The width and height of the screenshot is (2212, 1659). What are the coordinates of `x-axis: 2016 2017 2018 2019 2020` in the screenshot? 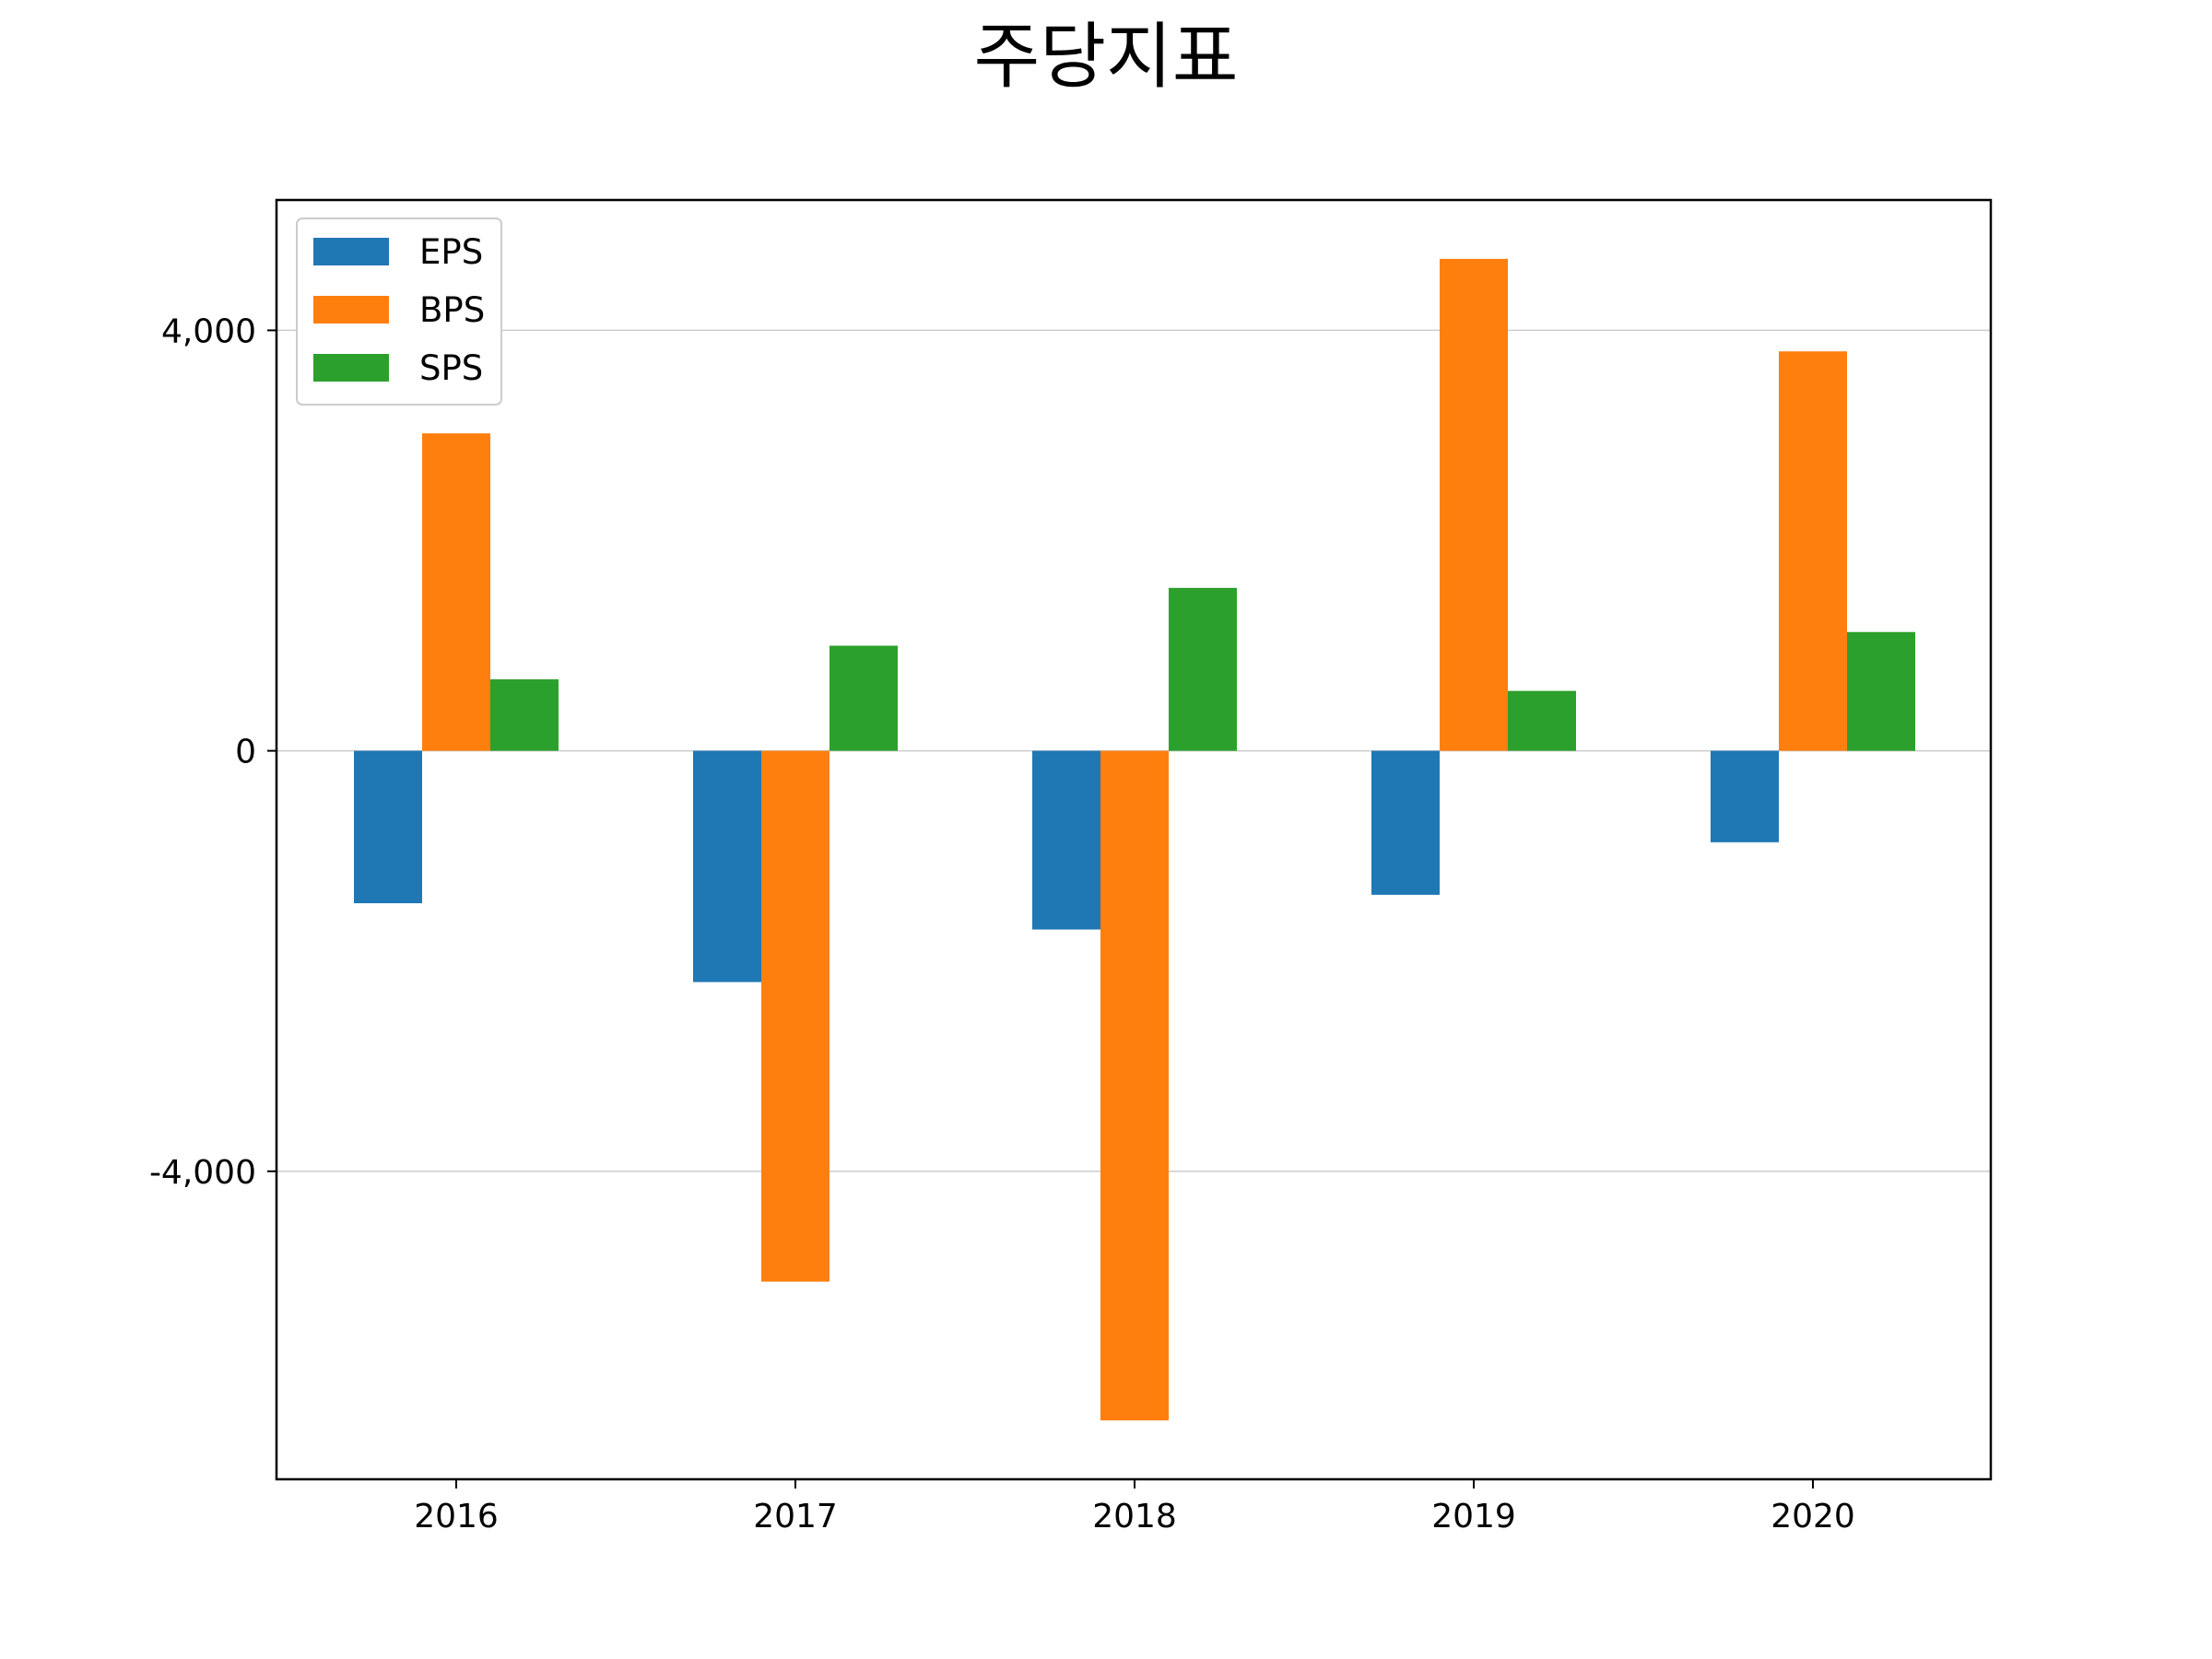 It's located at (1134, 1507).